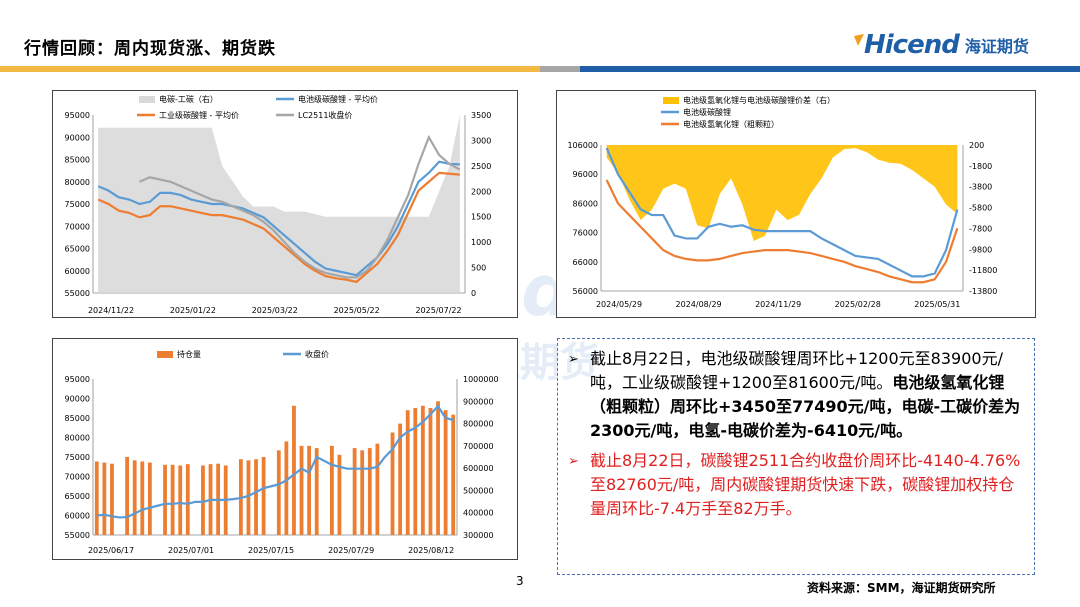 The height and width of the screenshot is (607, 1080). Describe the element at coordinates (188, 99) in the screenshot. I see `legend-label: 电碳-工碳（右）` at that location.